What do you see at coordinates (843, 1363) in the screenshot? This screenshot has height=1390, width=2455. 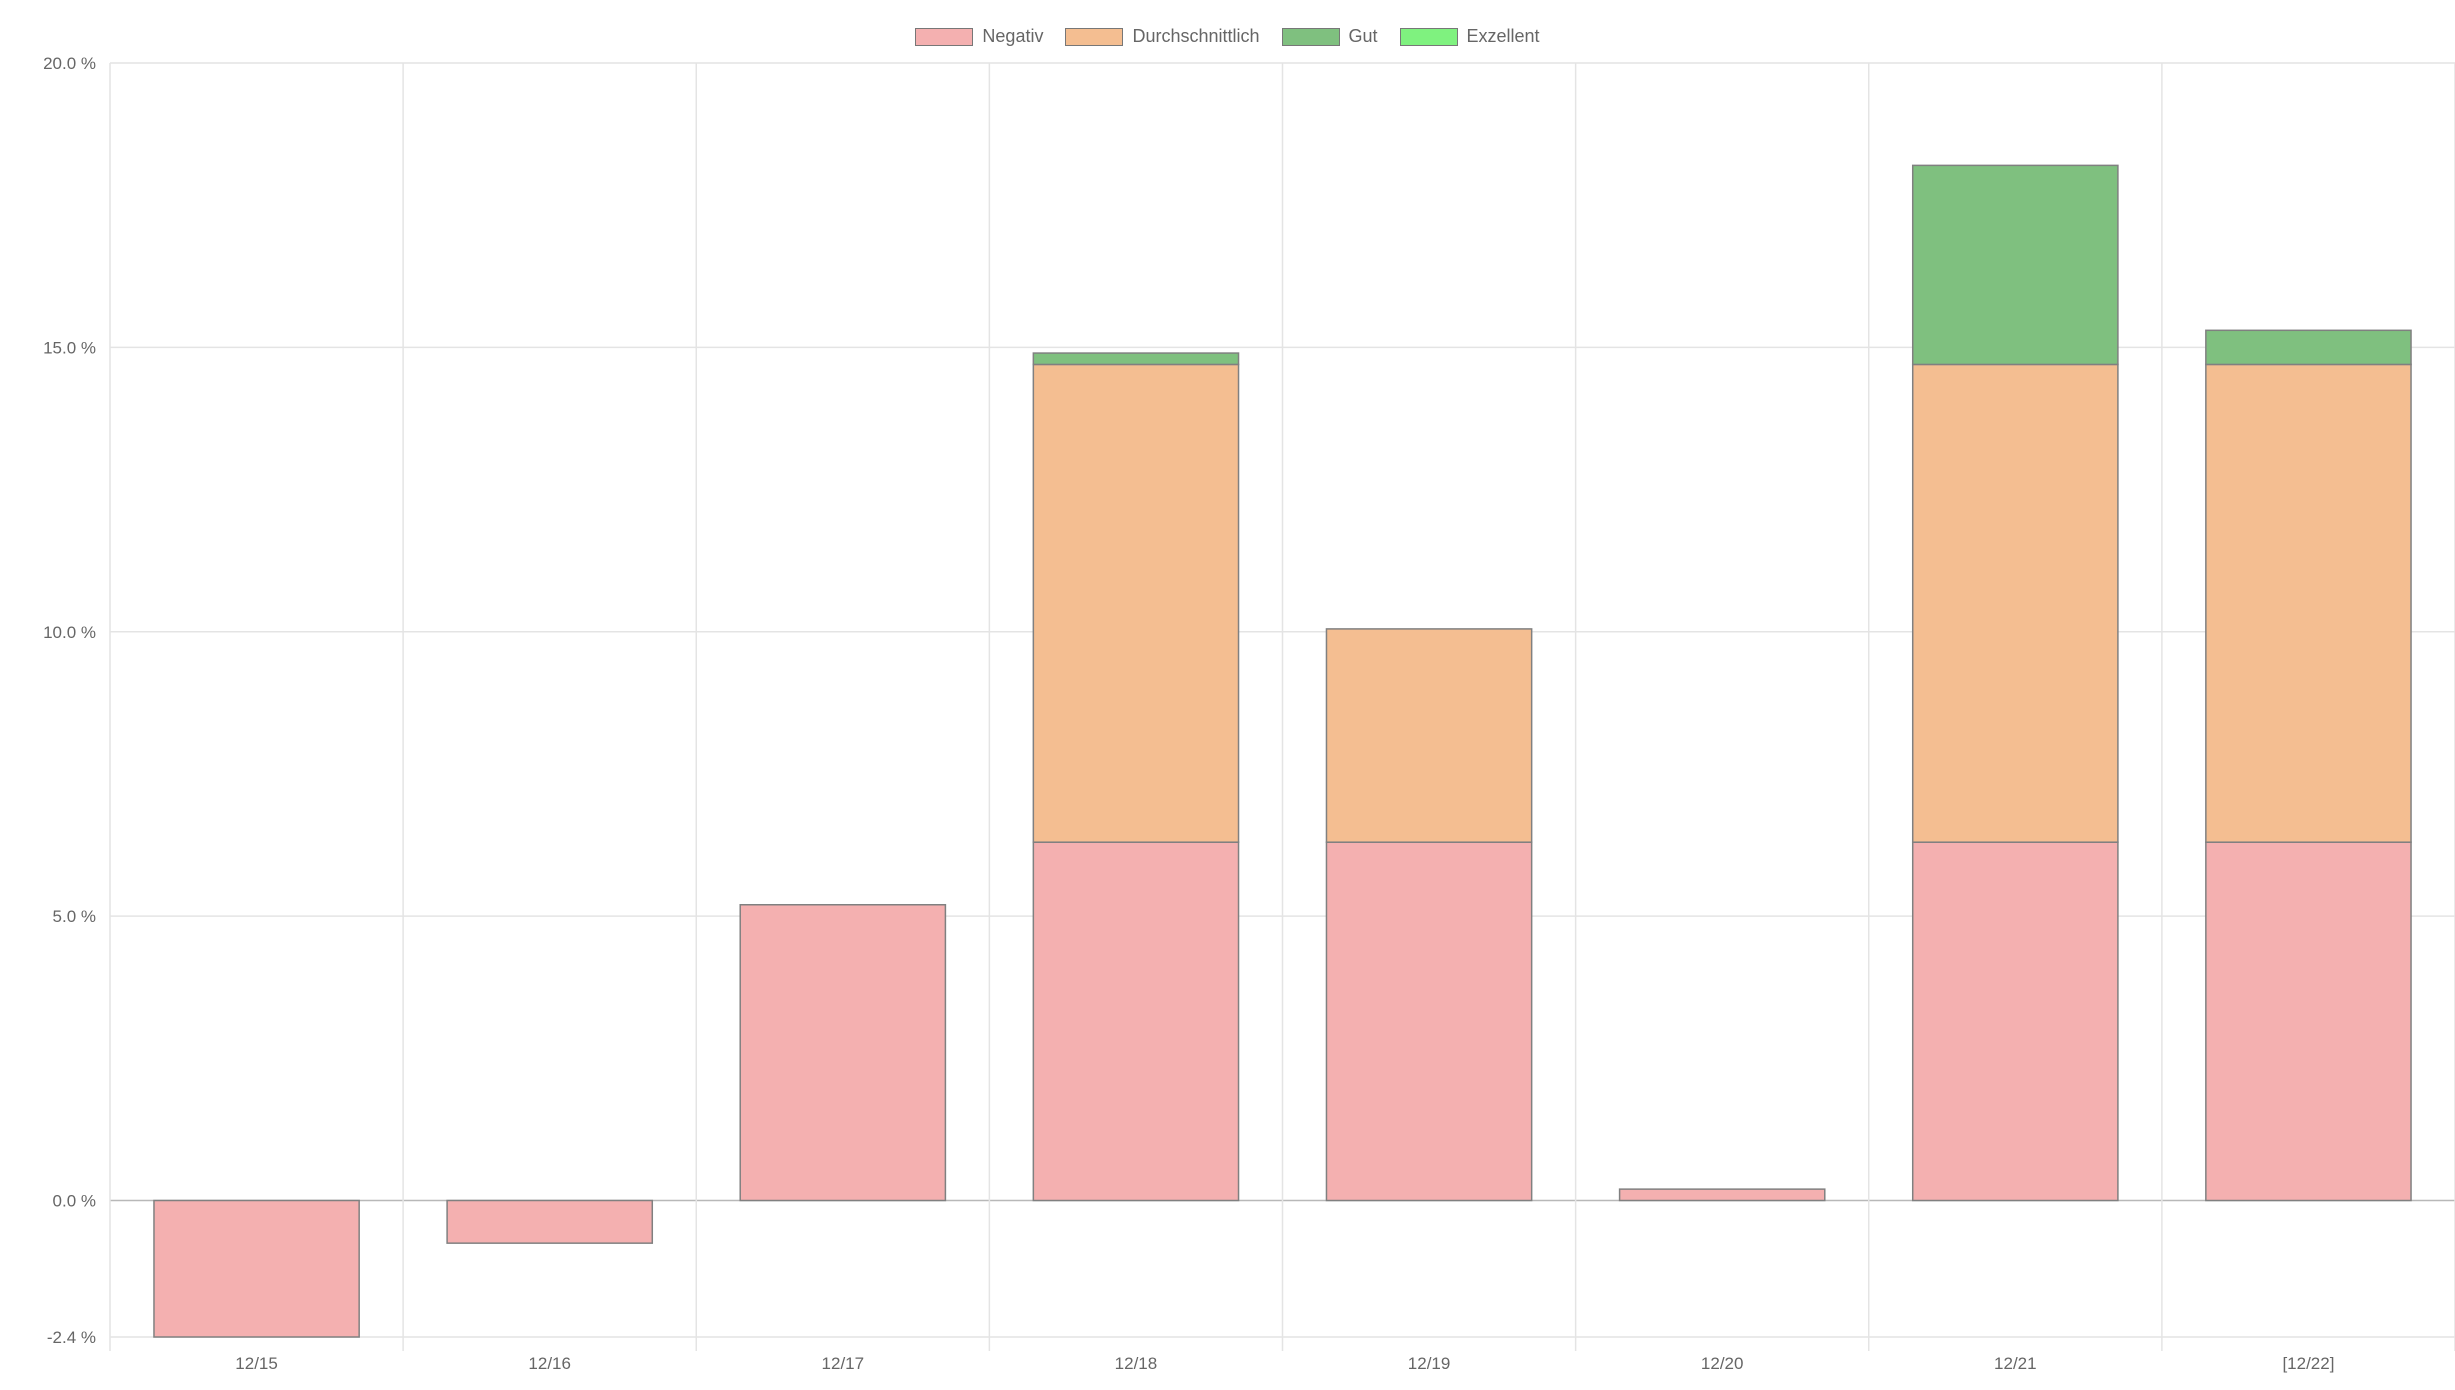 I see `x-tick-label: 12/17` at bounding box center [843, 1363].